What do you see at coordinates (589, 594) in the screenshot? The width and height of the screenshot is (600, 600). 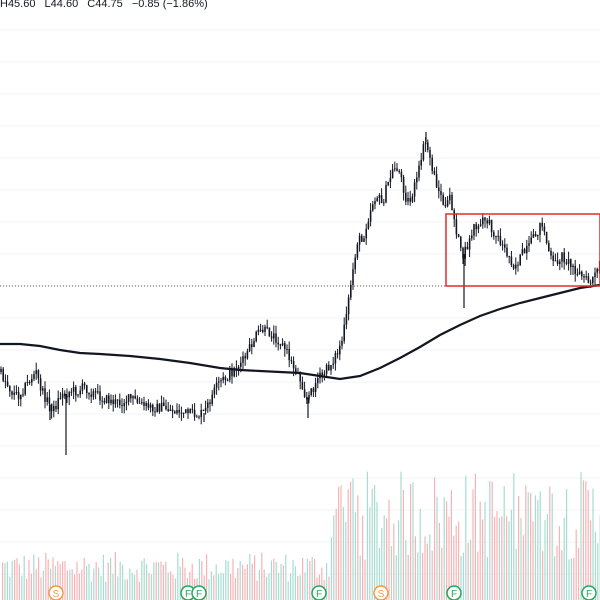 I see `event-marker-label: F` at bounding box center [589, 594].